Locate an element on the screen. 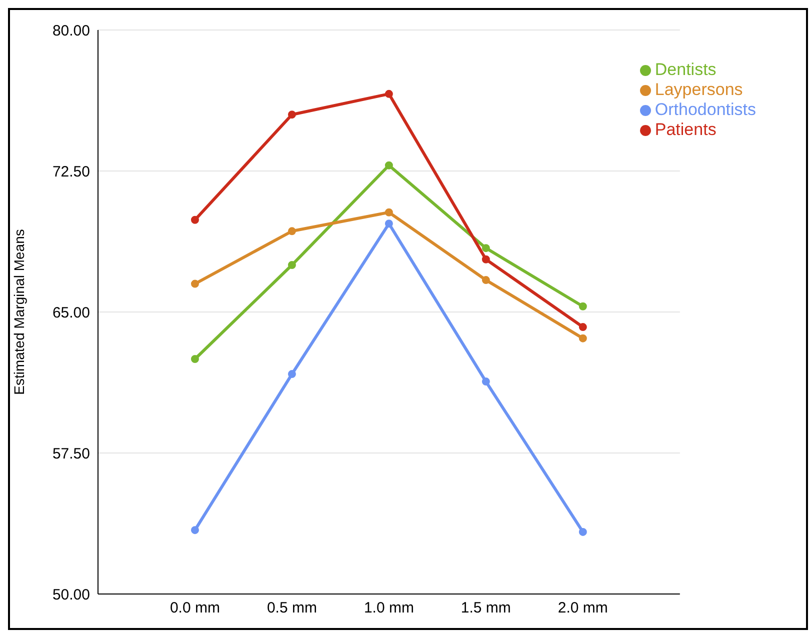 The image size is (810, 631). legend-label: Orthodontists is located at coordinates (705, 109).